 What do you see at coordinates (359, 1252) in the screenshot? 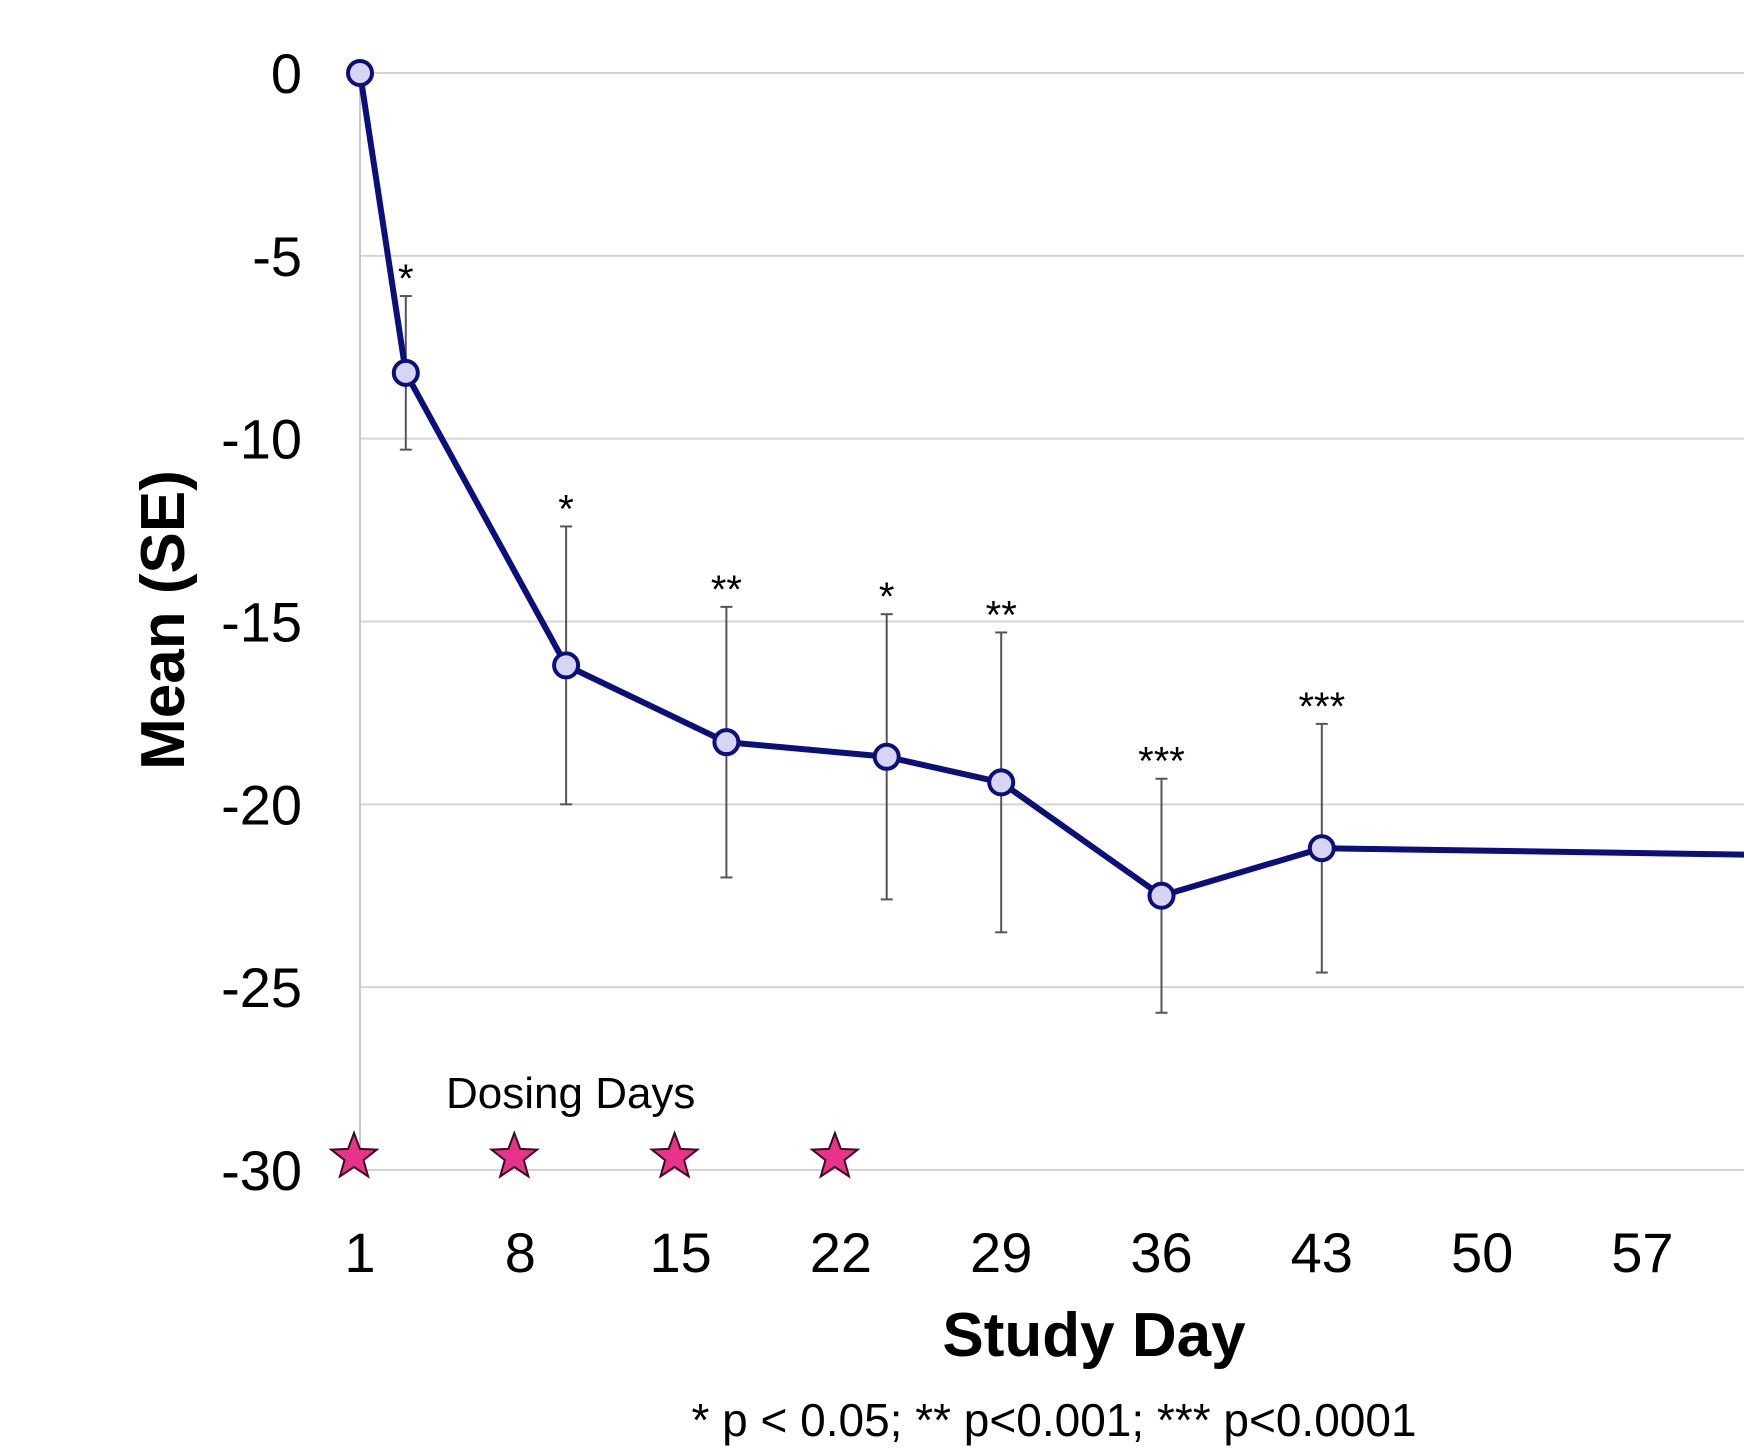
I see `x-tick-label: 1` at bounding box center [359, 1252].